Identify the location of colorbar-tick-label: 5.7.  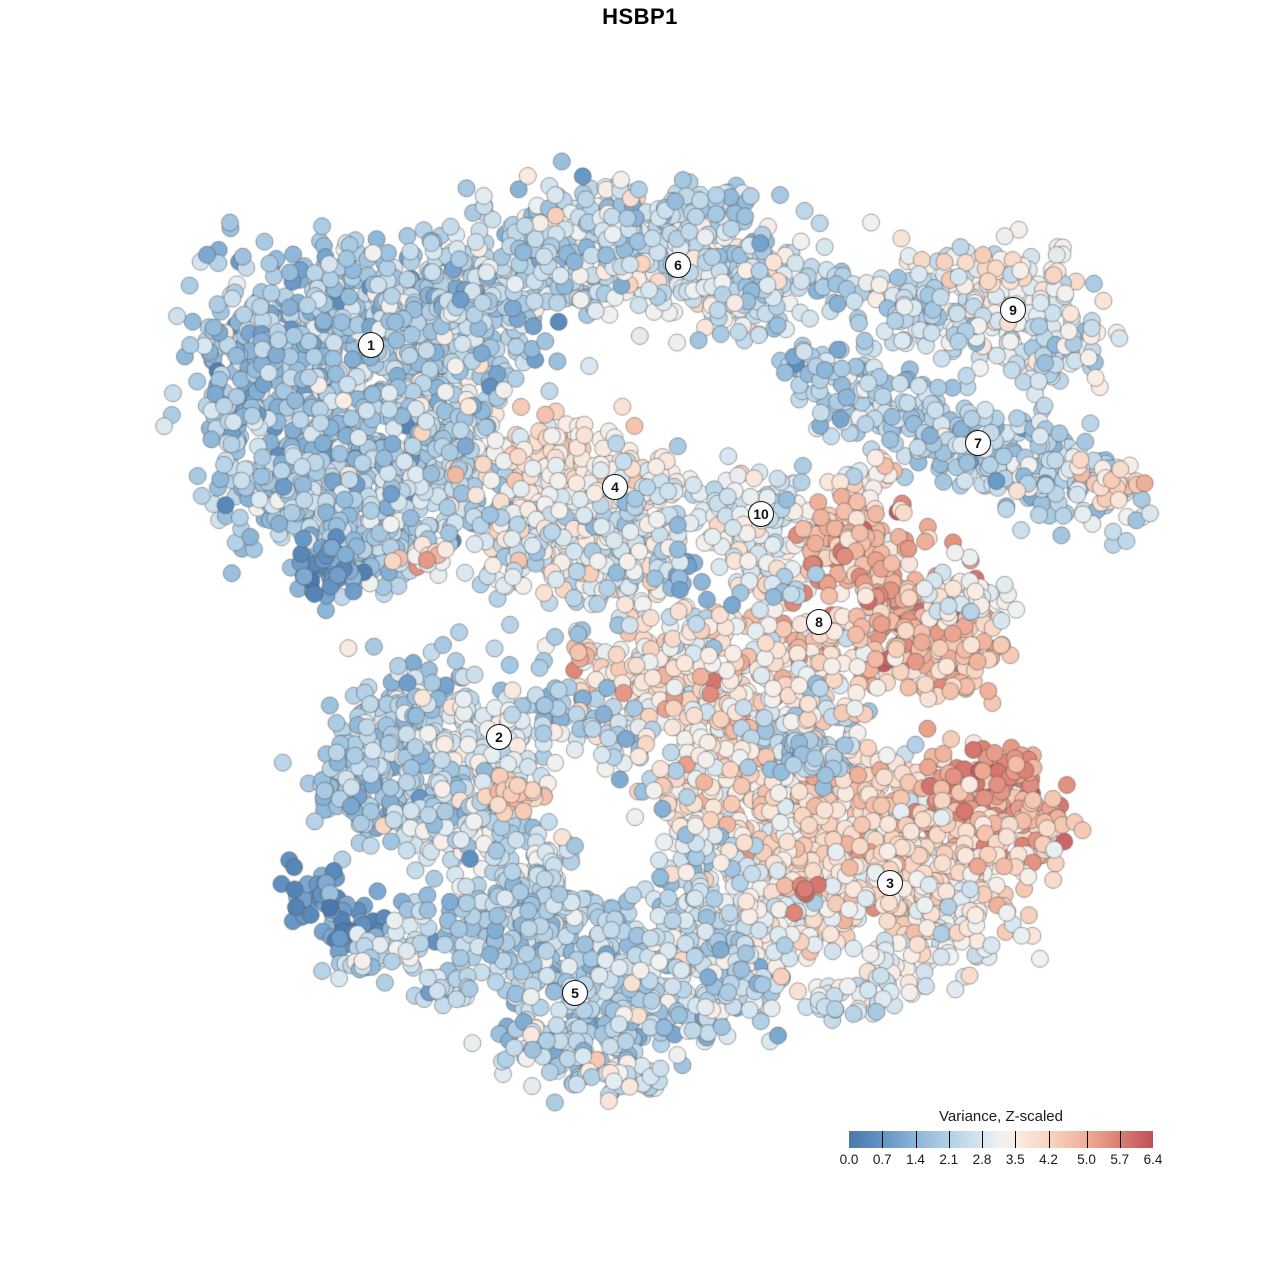
(1120, 1159).